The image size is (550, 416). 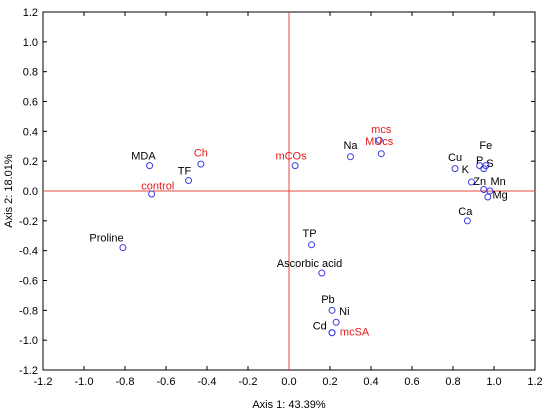 I want to click on point-mcos: mCOs, so click(x=291, y=160).